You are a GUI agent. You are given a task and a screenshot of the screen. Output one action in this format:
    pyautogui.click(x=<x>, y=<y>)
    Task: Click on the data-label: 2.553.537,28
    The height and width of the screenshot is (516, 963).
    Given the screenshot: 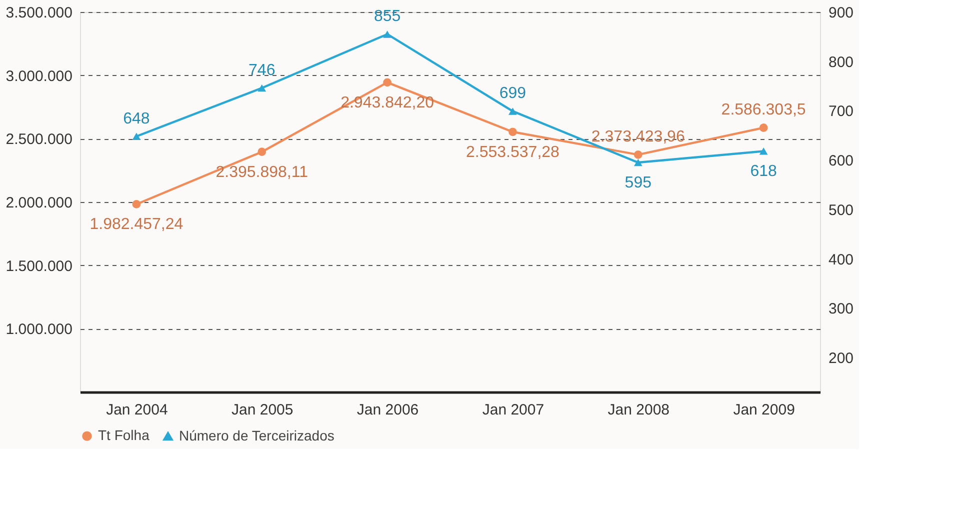 What is the action you would take?
    pyautogui.click(x=513, y=152)
    